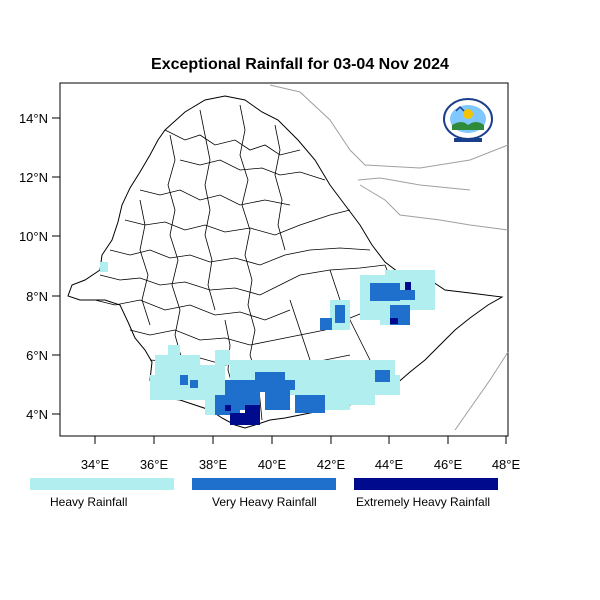 This screenshot has height=600, width=600. Describe the element at coordinates (331, 464) in the screenshot. I see `x-tick-label: 42°E` at that location.